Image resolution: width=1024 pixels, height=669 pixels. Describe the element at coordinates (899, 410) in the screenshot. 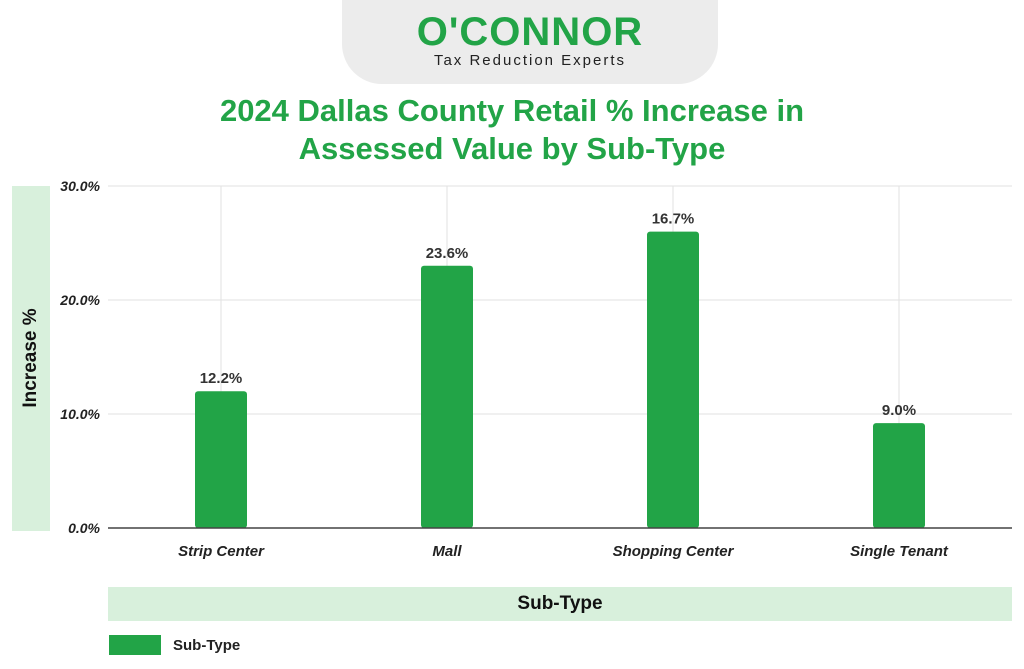

I see `bar-data-label: 9.0%` at that location.